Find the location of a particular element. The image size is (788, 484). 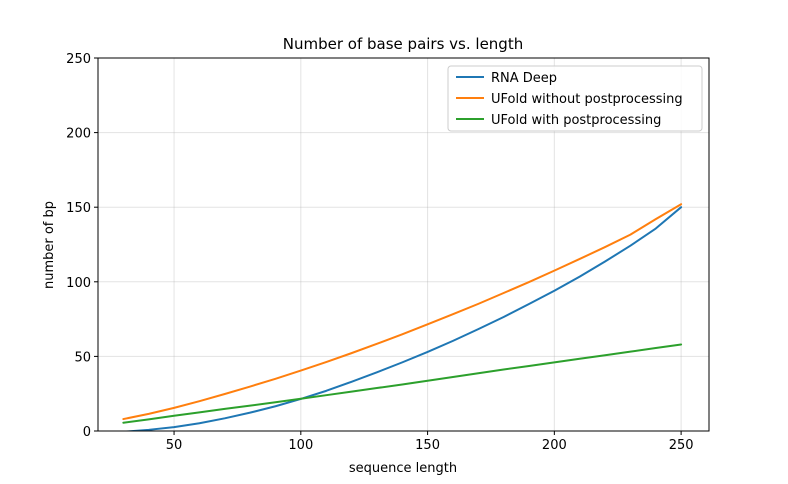

x-axis-title: sequence length is located at coordinates (403, 468).